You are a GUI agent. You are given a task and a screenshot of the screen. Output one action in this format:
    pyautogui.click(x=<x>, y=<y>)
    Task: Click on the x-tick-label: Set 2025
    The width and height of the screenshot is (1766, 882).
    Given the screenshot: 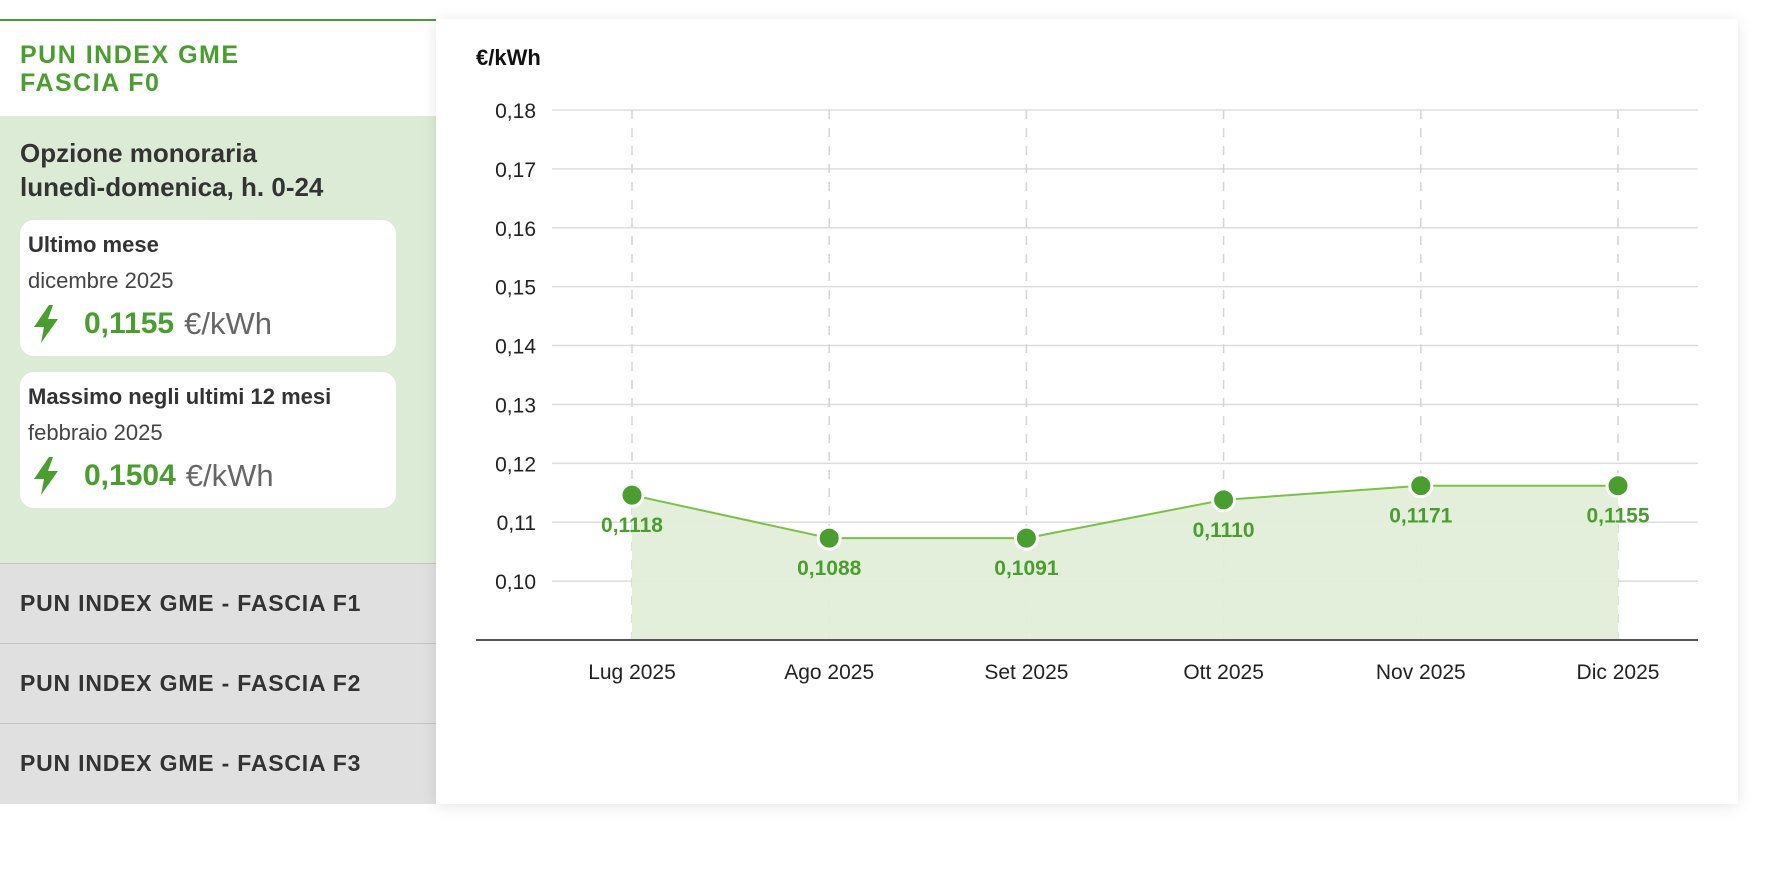 What is the action you would take?
    pyautogui.click(x=1026, y=672)
    